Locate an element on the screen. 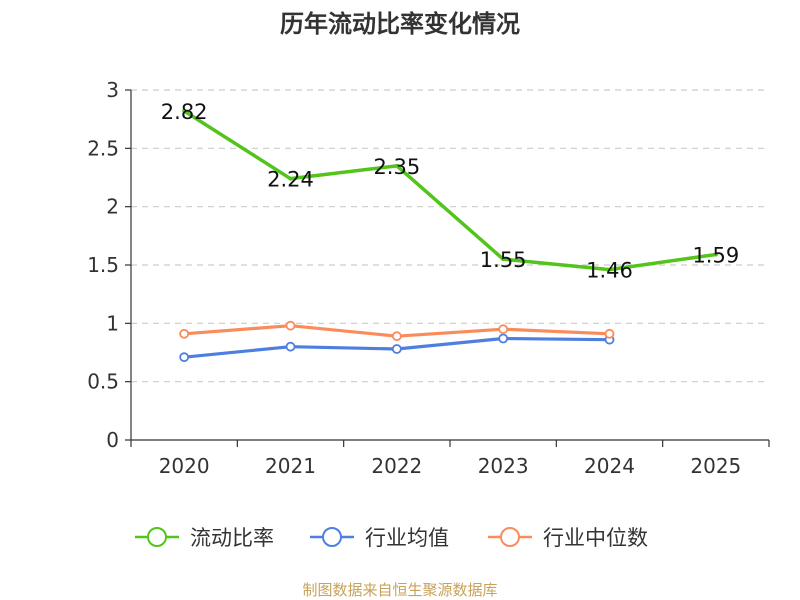 This screenshot has width=800, height=600. data-label: 2.82 is located at coordinates (184, 112).